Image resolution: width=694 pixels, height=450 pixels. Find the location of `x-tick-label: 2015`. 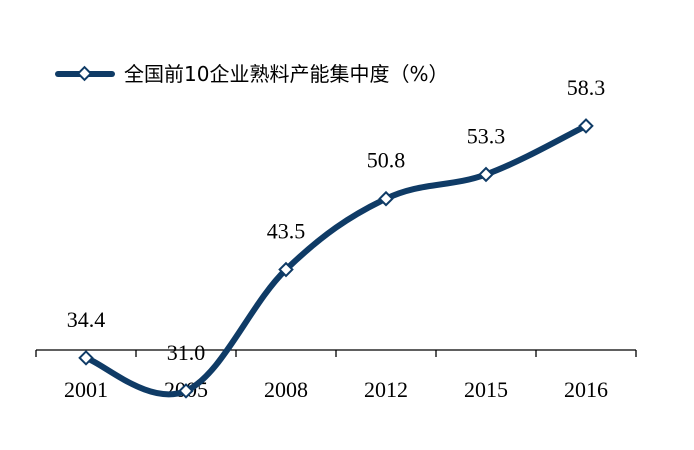

x-tick-label: 2015 is located at coordinates (486, 389).